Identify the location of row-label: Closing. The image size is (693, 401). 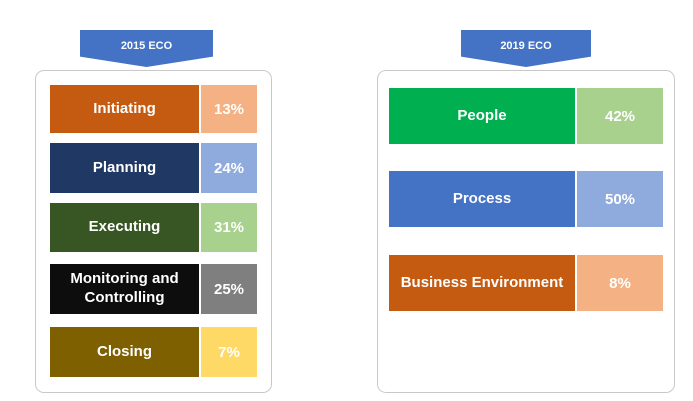
(124, 352).